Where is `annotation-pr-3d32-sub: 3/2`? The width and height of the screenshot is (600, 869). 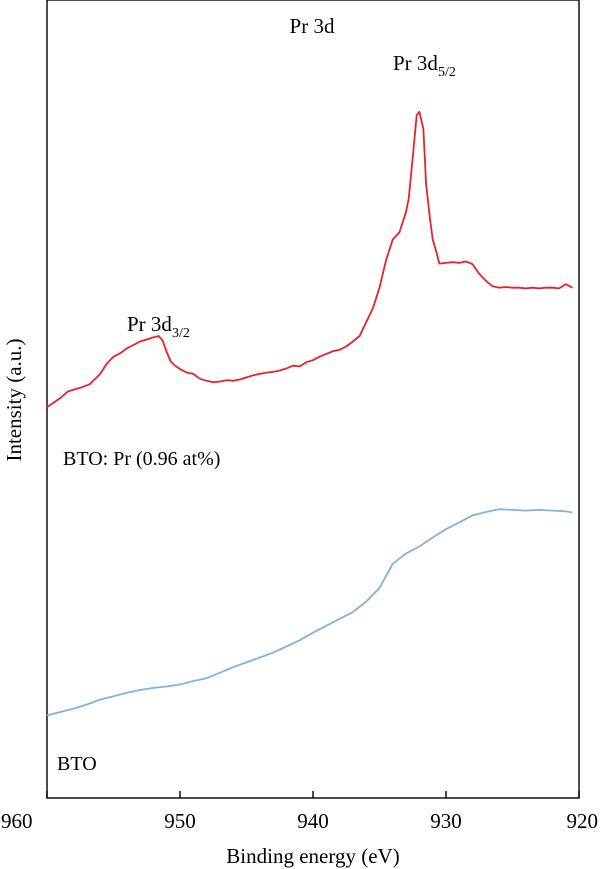
annotation-pr-3d32-sub: 3/2 is located at coordinates (181, 333).